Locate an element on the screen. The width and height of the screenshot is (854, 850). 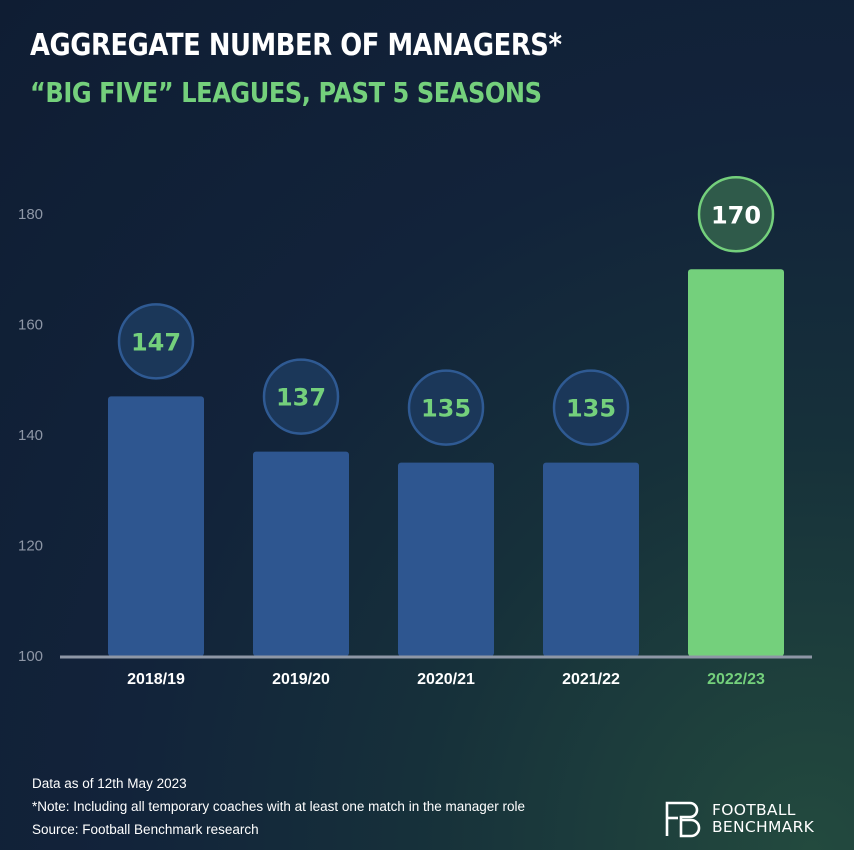
data-label: 137 is located at coordinates (301, 398).